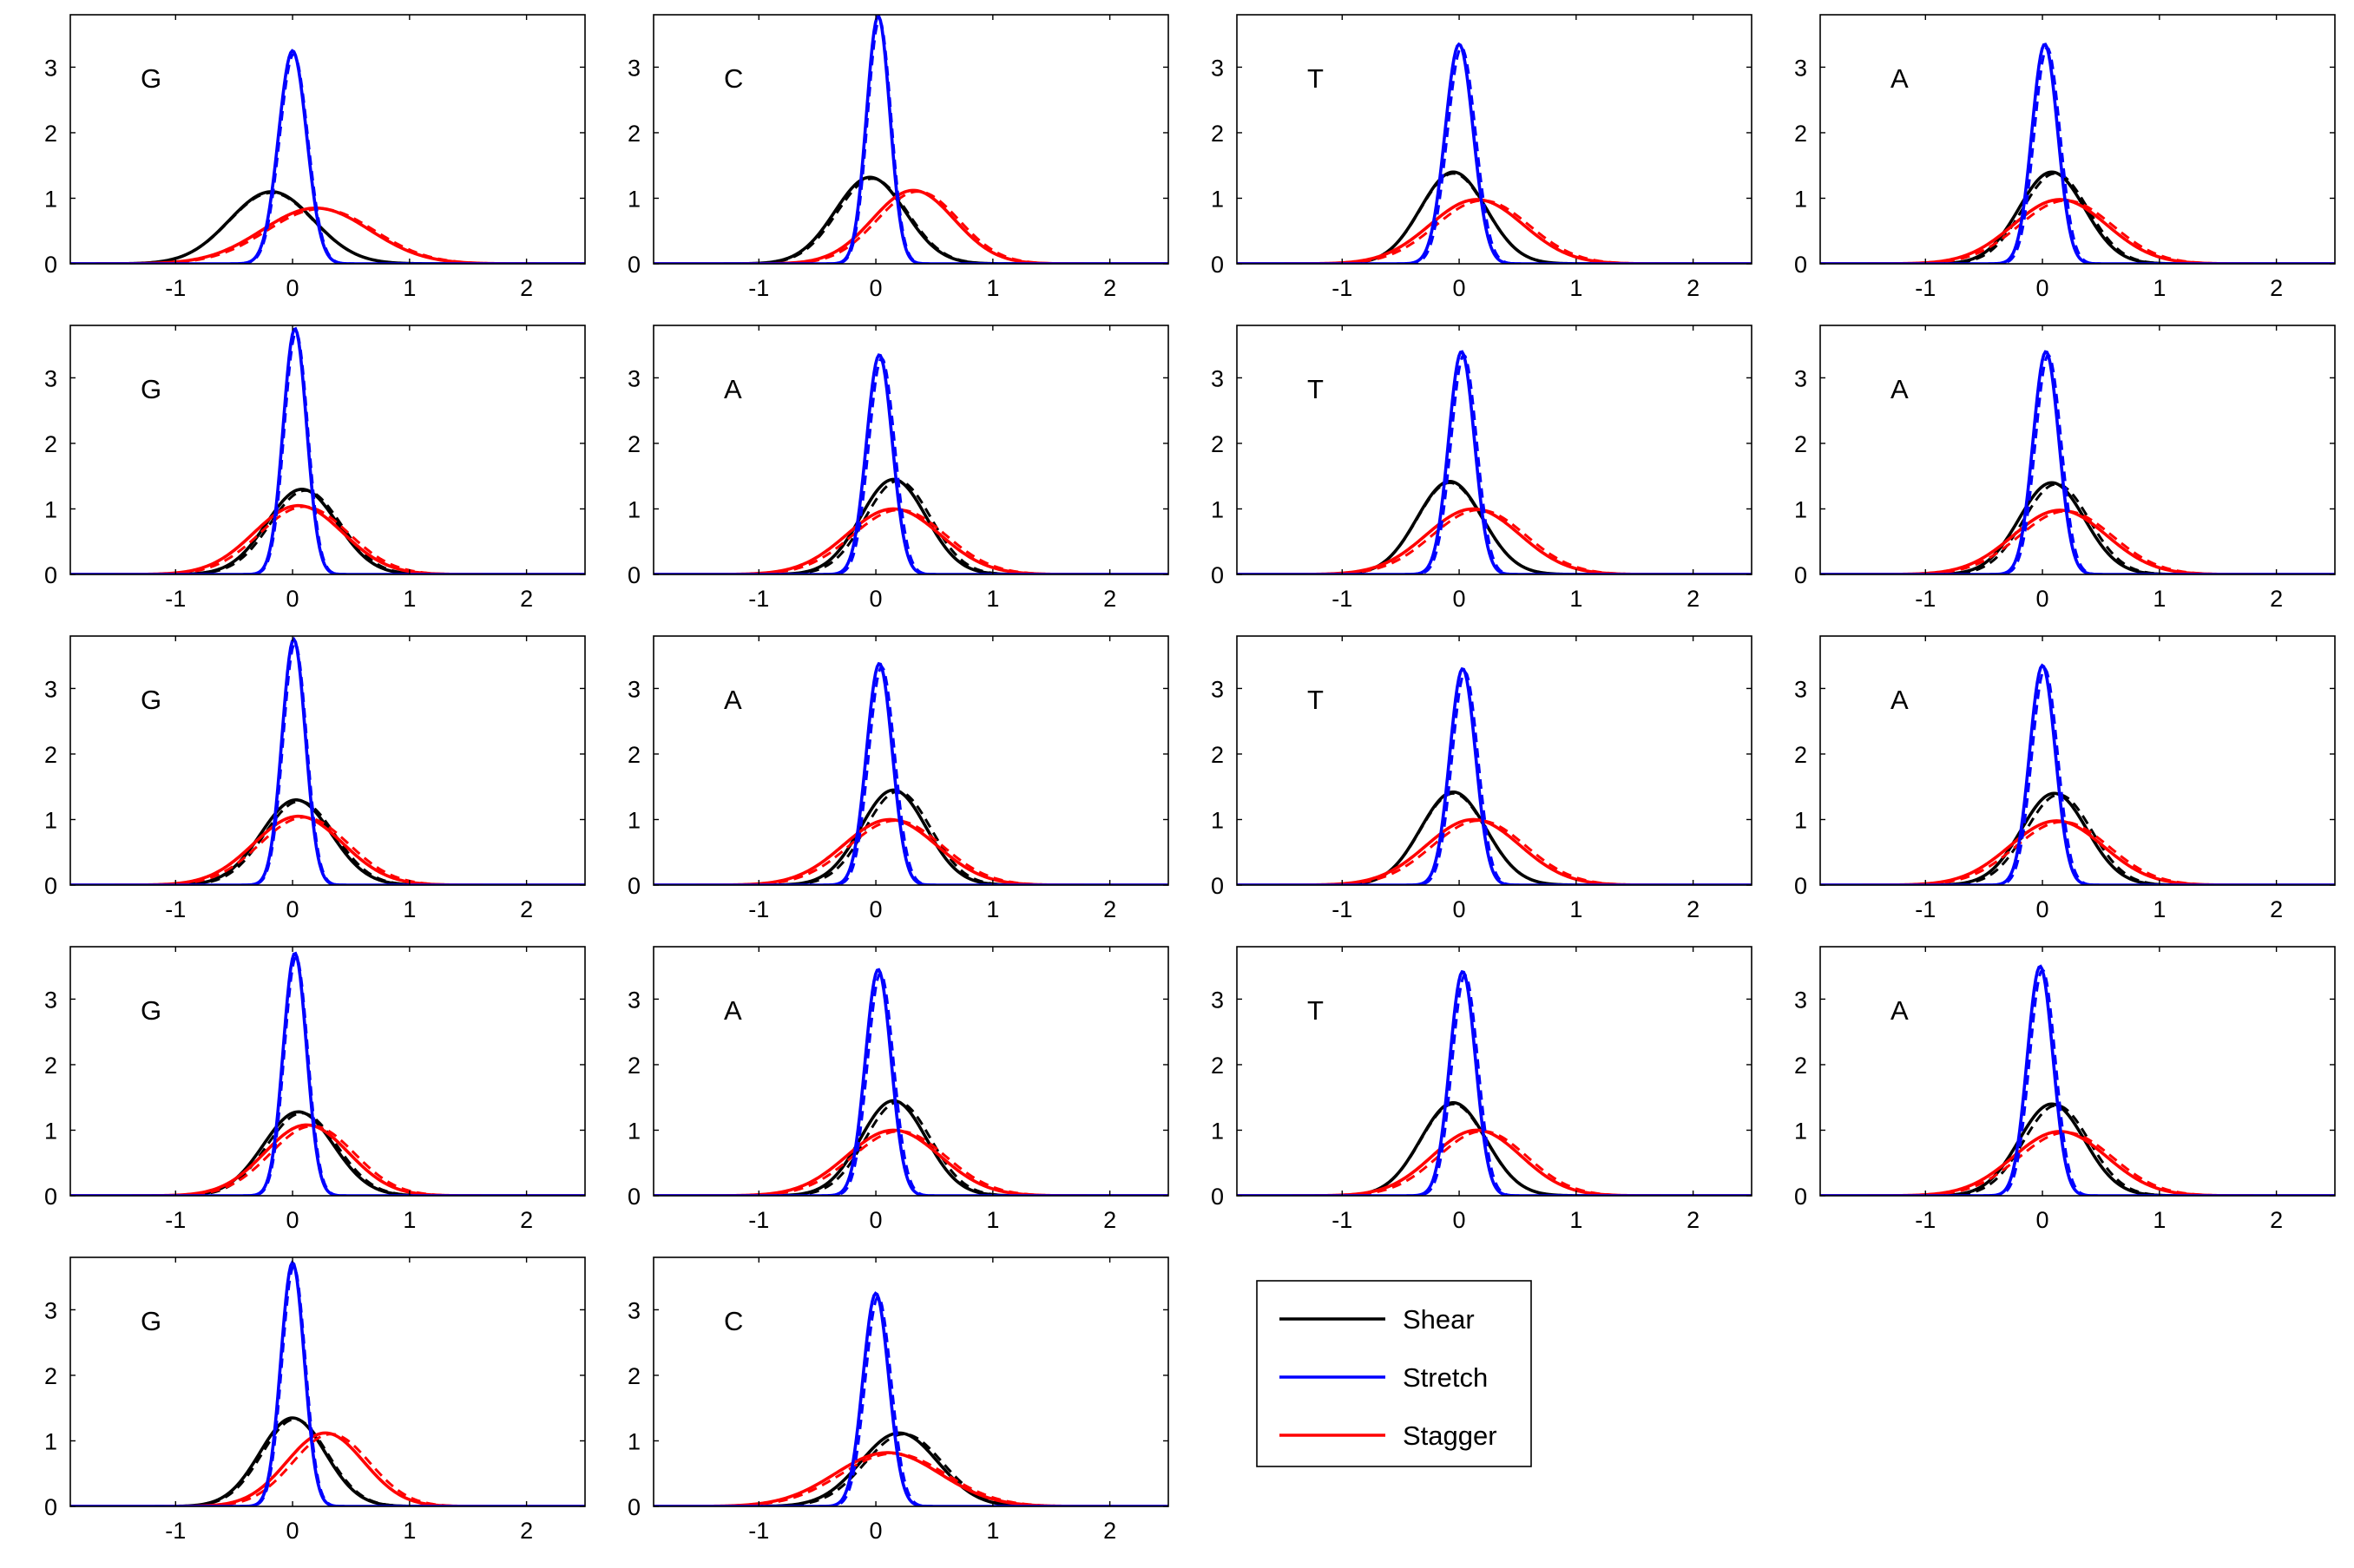 The height and width of the screenshot is (1568, 2354). What do you see at coordinates (1446, 1377) in the screenshot?
I see `legend-label: Stretch` at bounding box center [1446, 1377].